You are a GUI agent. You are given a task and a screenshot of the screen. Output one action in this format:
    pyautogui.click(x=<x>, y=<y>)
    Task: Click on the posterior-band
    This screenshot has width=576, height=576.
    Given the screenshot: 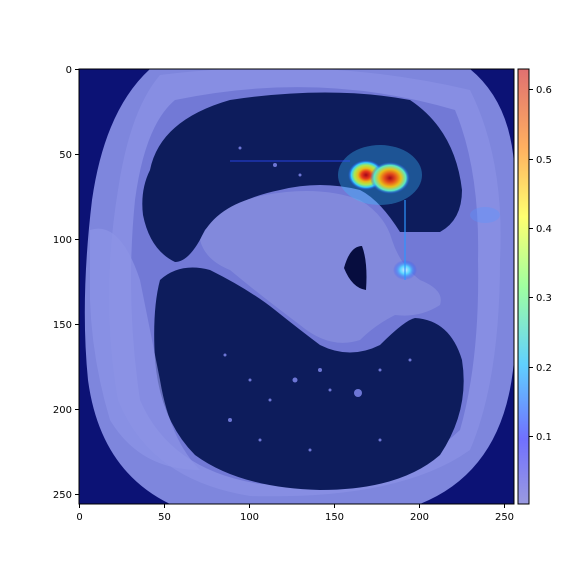 What is the action you would take?
    pyautogui.click(x=145, y=349)
    